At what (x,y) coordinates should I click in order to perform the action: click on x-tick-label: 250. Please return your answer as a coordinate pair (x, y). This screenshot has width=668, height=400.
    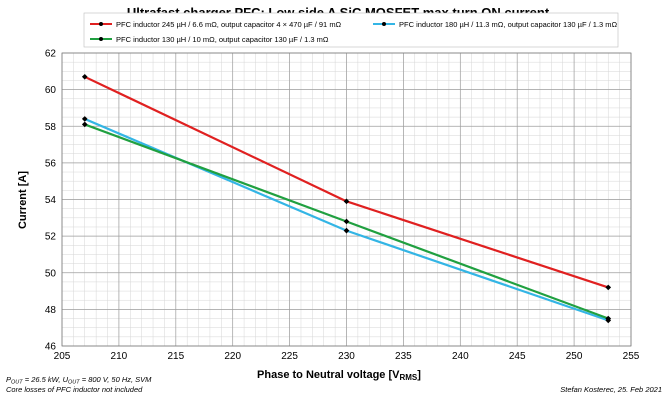
    Looking at the image, I should click on (574, 356).